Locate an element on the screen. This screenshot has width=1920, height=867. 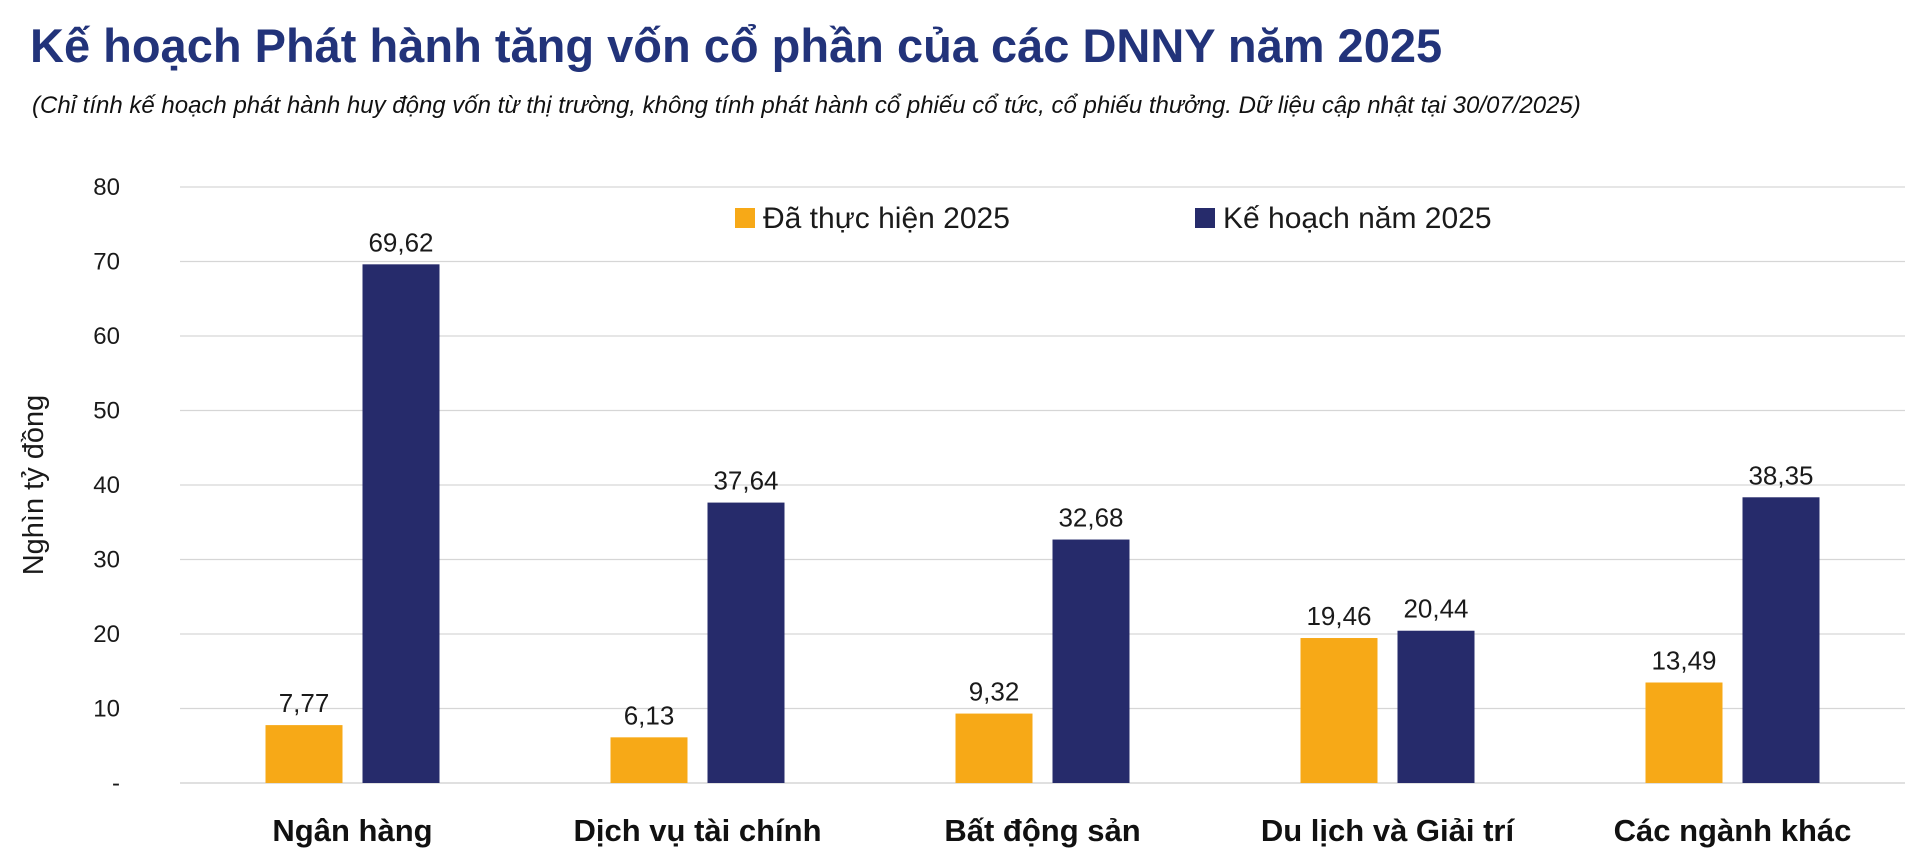
data-label: 38,35 is located at coordinates (1780, 475).